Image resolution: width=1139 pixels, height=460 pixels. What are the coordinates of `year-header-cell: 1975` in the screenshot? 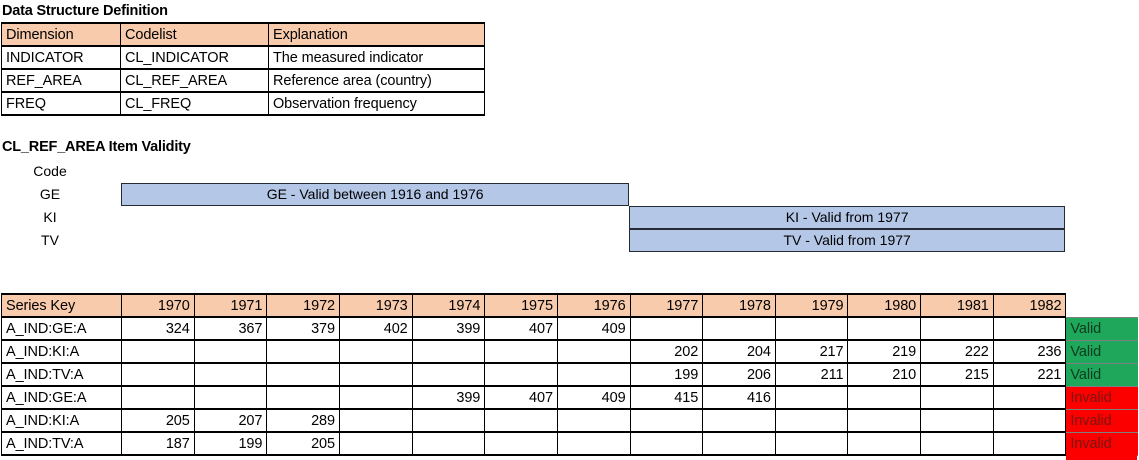 It's located at (521, 305).